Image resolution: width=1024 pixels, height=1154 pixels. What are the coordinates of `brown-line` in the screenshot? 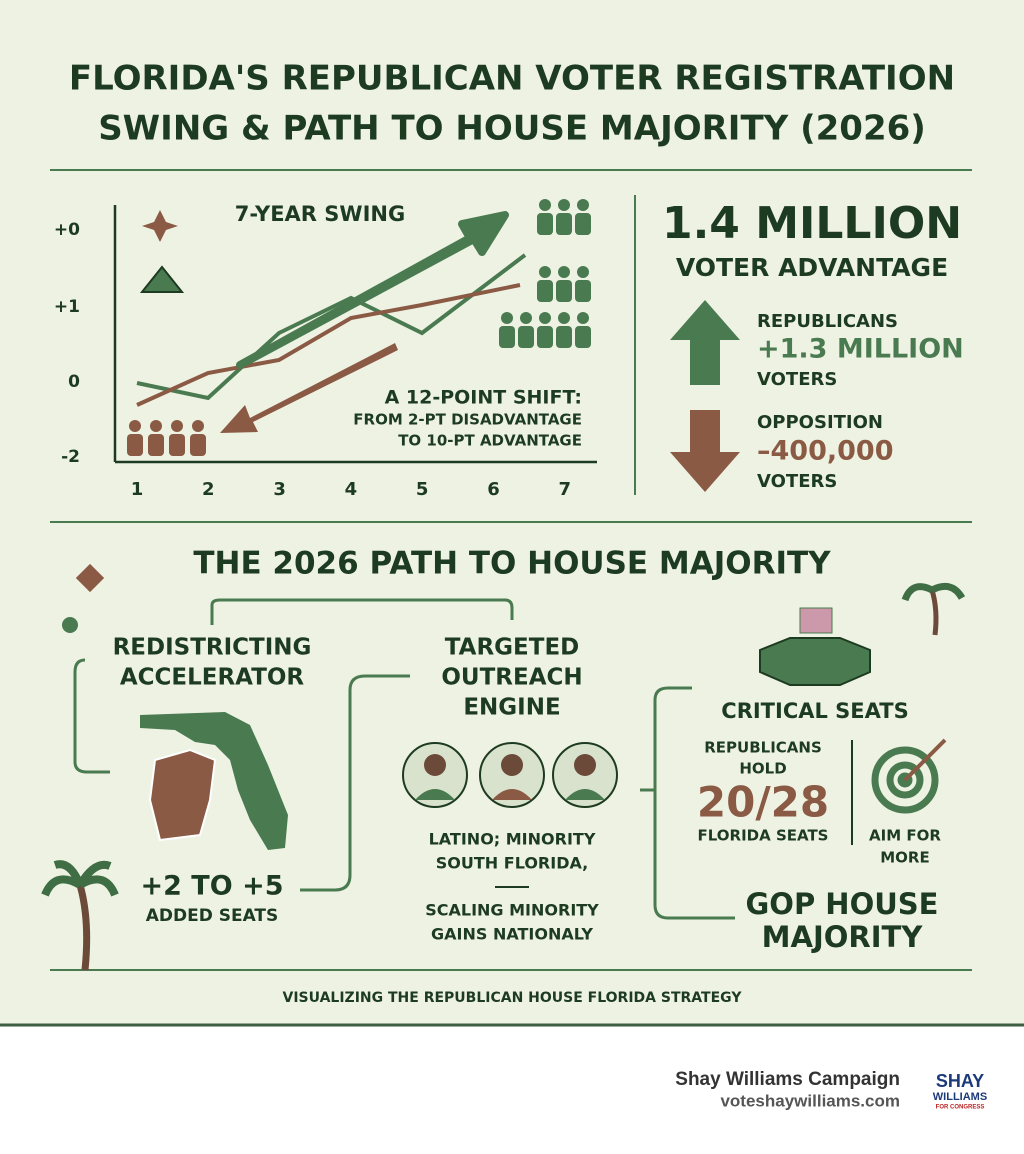 It's located at (328, 345).